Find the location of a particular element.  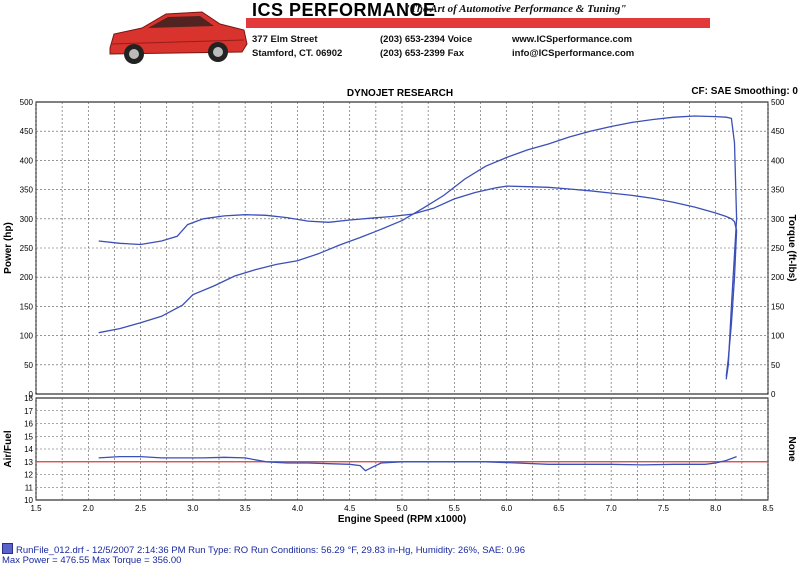

rpm-axis-label: Engine Speed (RPM x1000) is located at coordinates (402, 519).